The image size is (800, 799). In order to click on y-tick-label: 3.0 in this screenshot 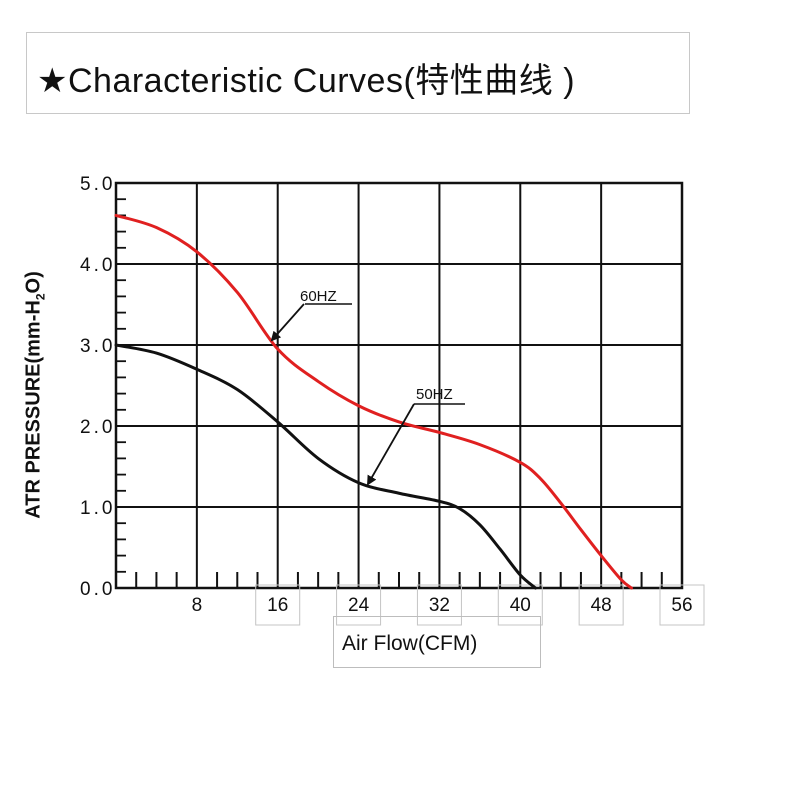, I will do `click(97, 346)`.